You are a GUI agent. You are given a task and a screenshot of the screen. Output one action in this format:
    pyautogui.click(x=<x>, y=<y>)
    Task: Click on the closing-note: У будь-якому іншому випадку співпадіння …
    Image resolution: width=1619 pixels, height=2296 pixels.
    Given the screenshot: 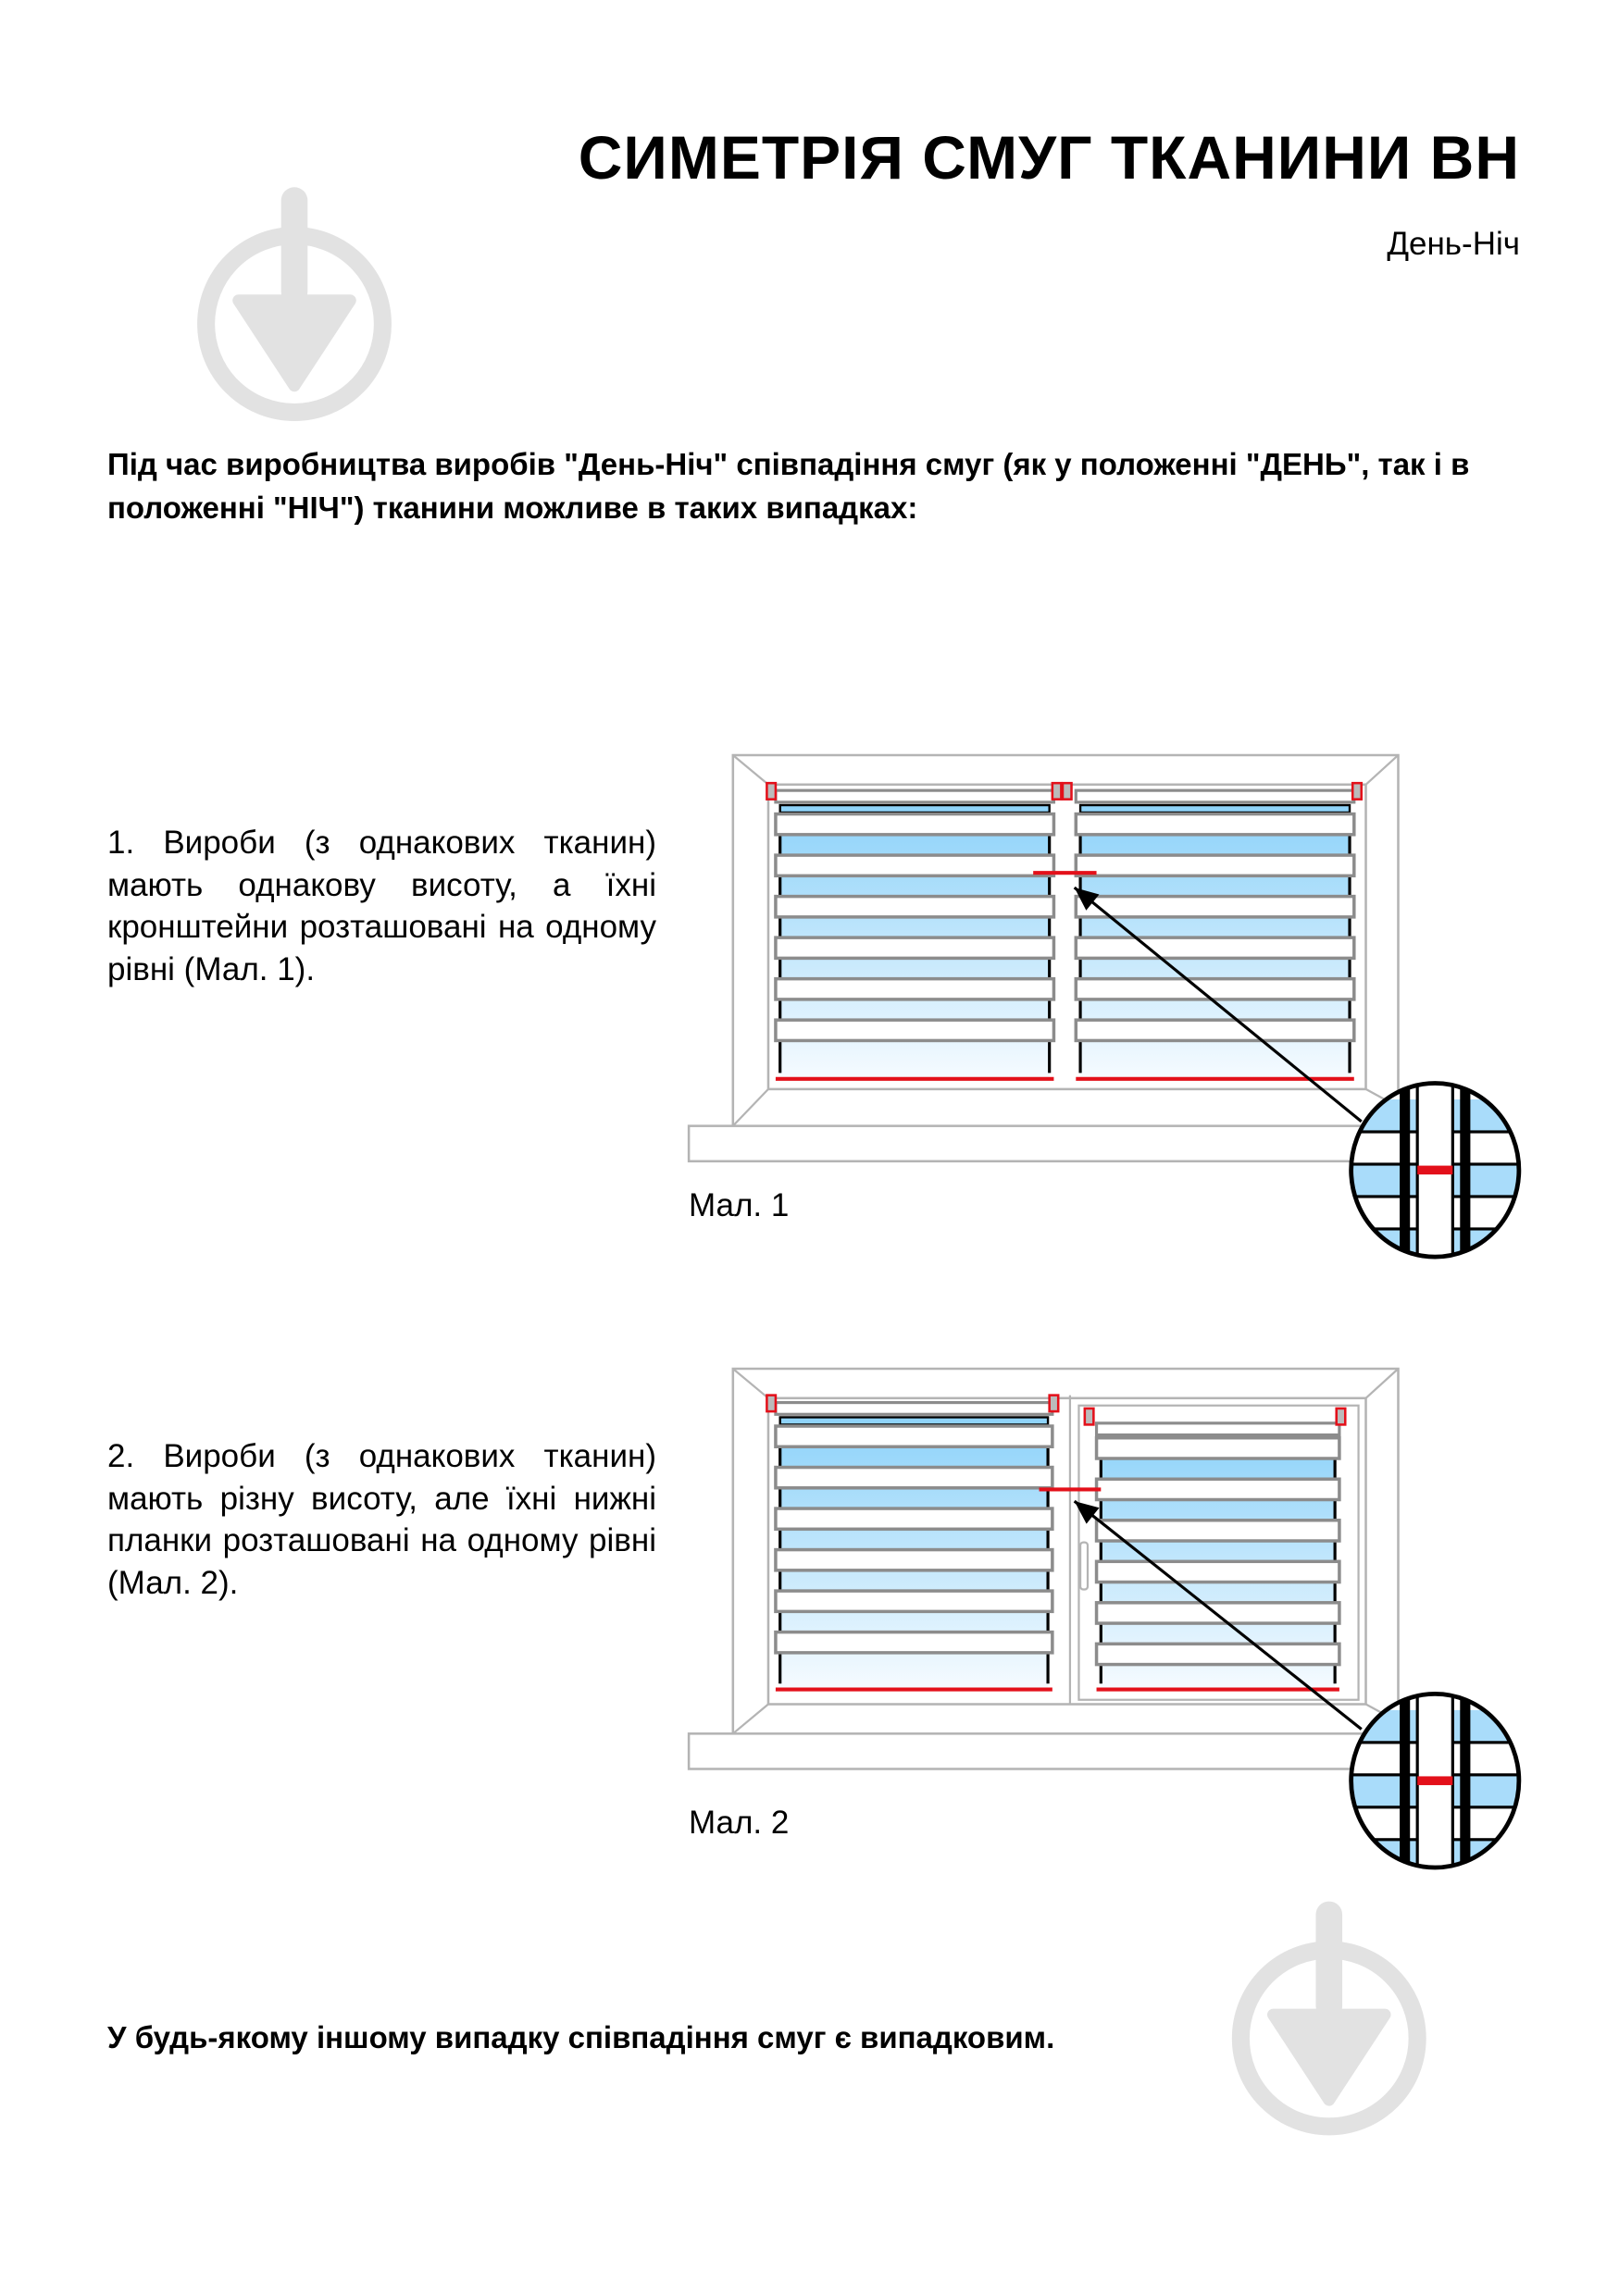 What is the action you would take?
    pyautogui.click(x=581, y=2037)
    